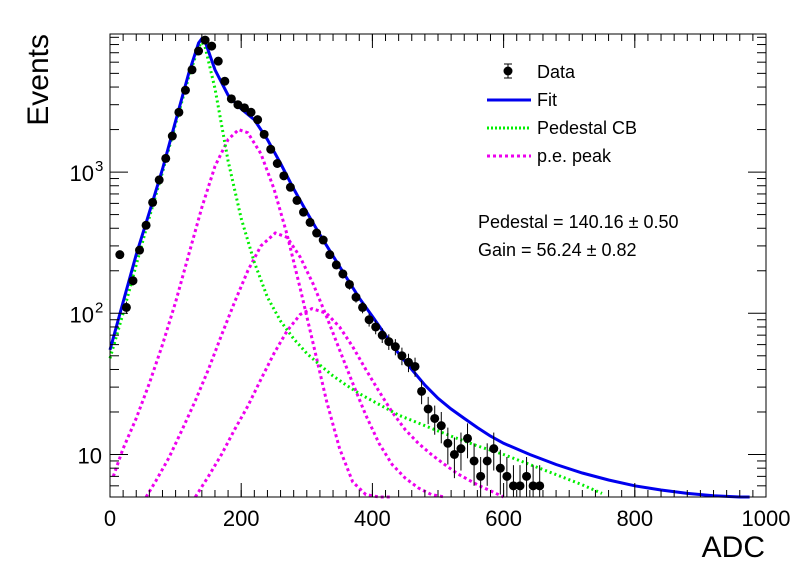 The width and height of the screenshot is (796, 577). What do you see at coordinates (547, 100) in the screenshot?
I see `legend-label-fit: Fit` at bounding box center [547, 100].